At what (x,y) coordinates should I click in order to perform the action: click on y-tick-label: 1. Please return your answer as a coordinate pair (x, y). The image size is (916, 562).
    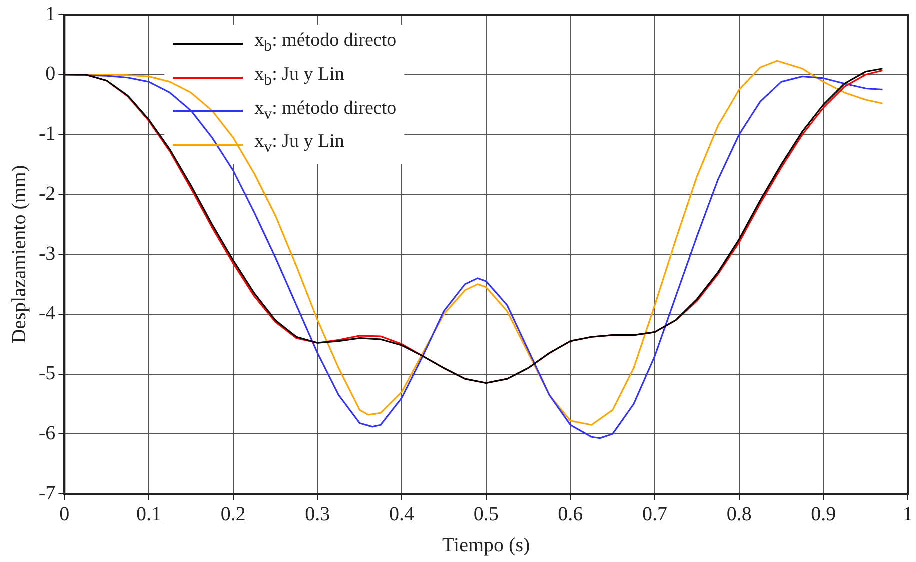
    Looking at the image, I should click on (51, 14).